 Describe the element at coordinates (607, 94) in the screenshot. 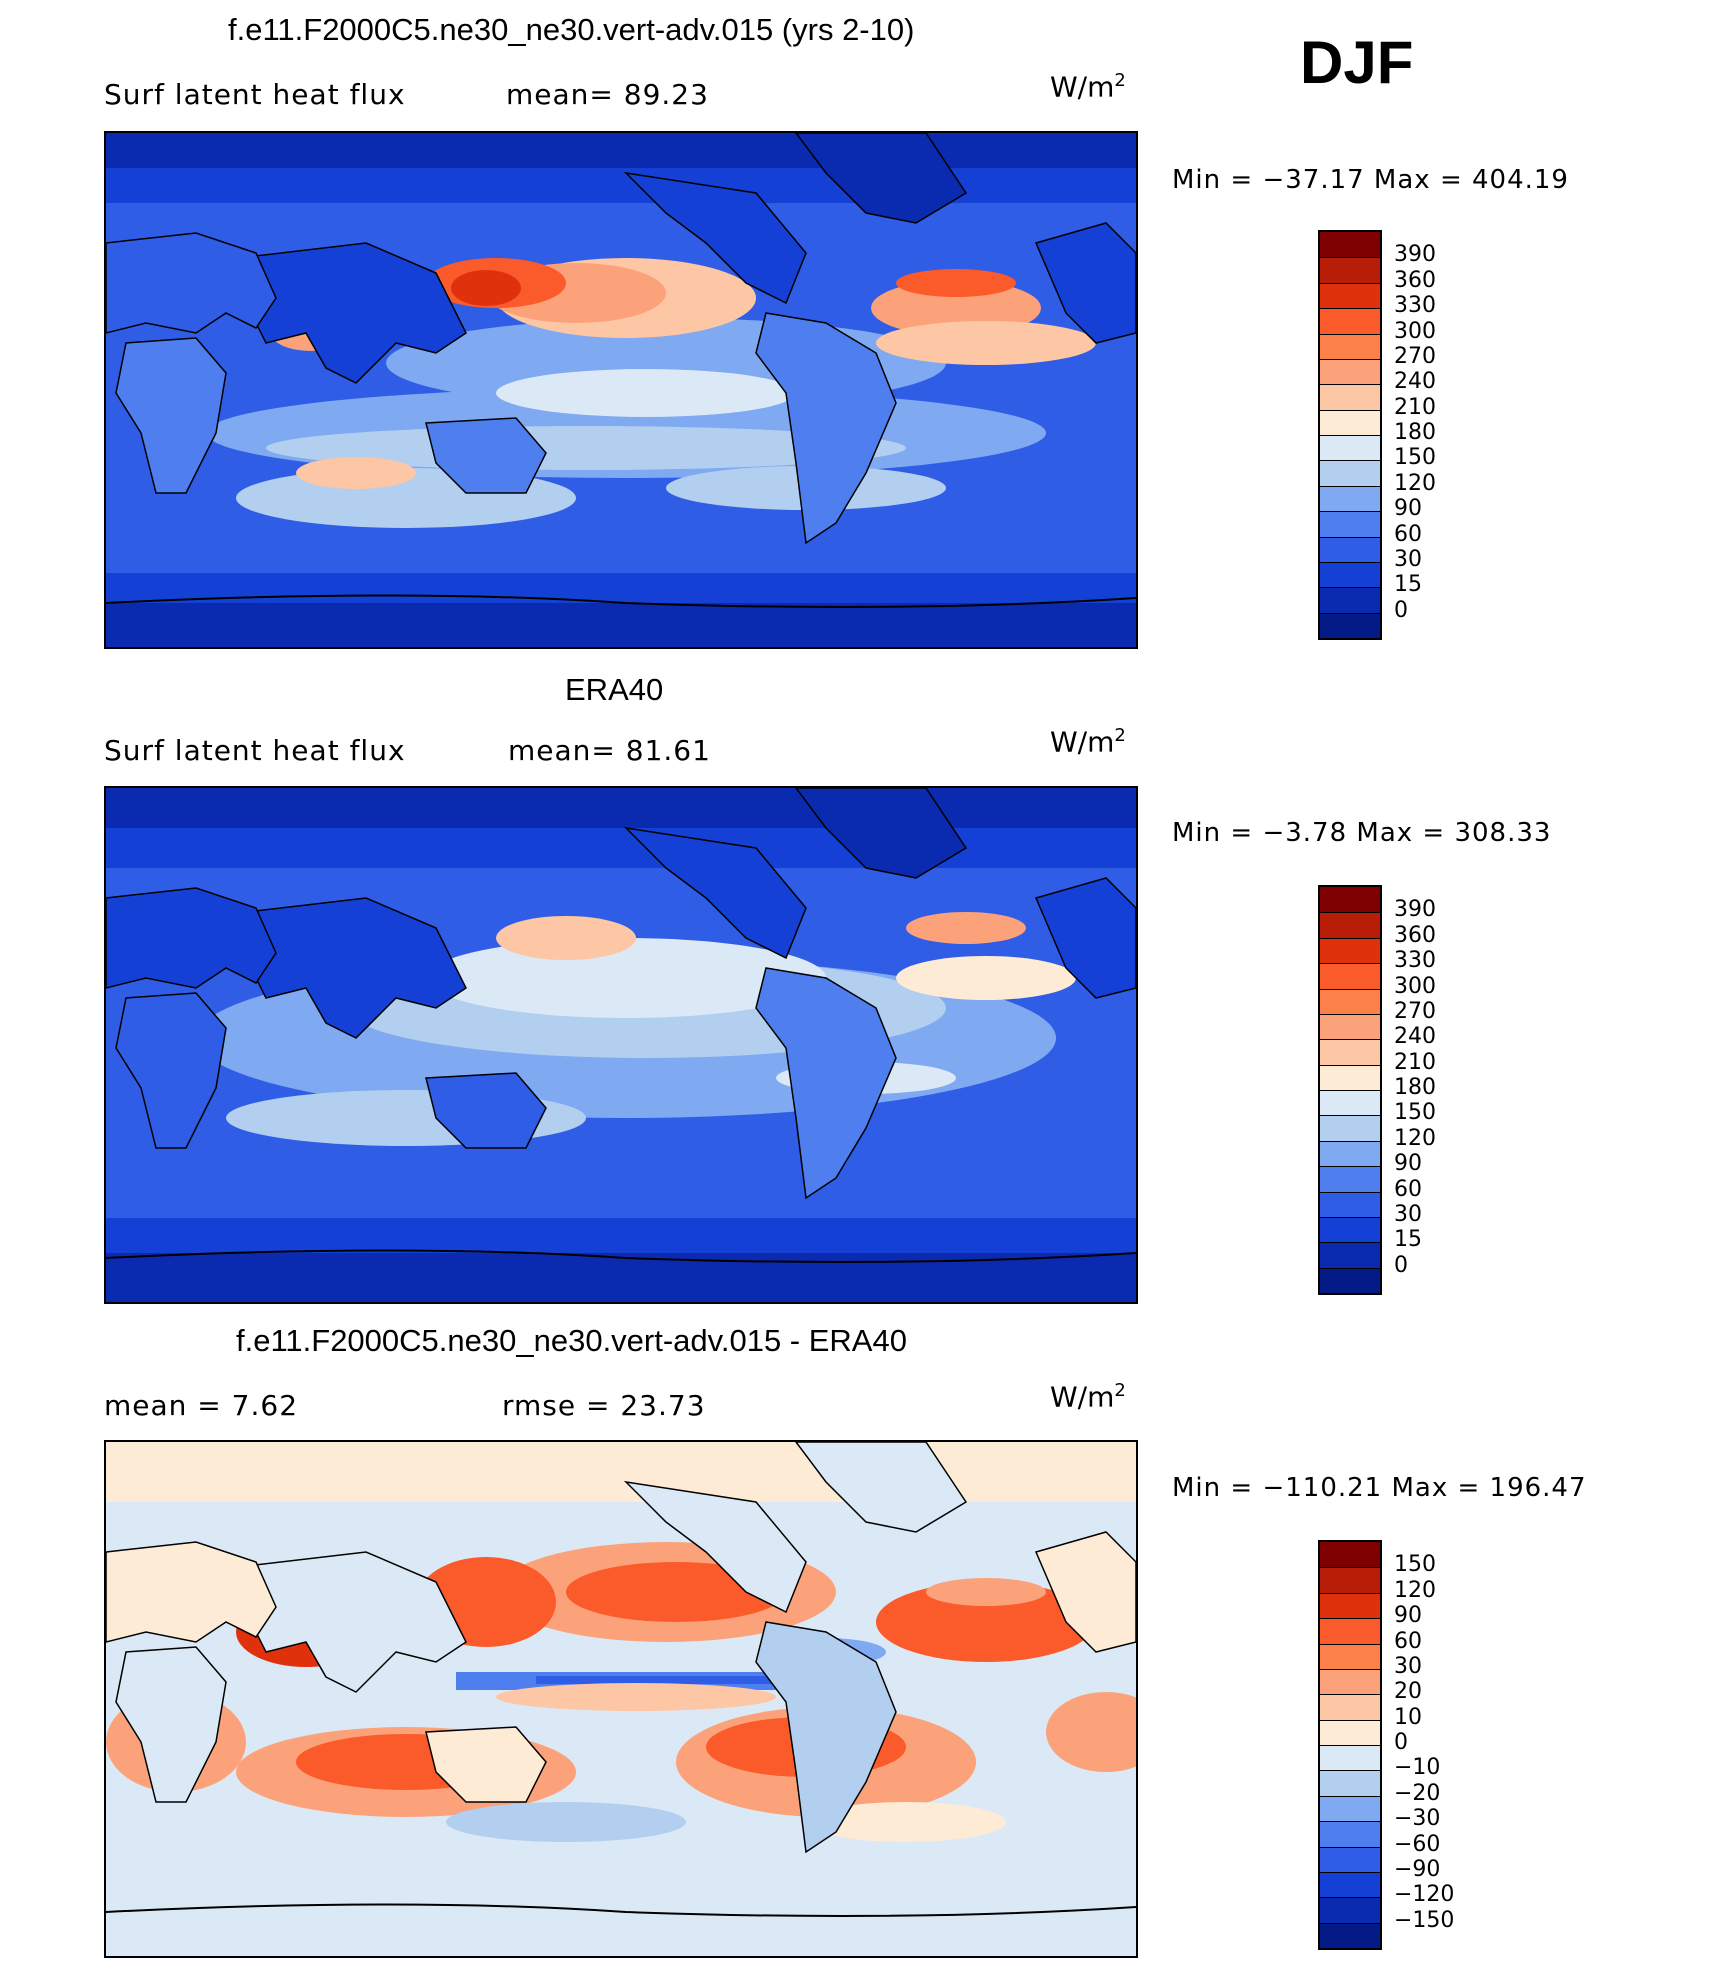

I see `panel-1-mean-label: mean= 89.23` at that location.